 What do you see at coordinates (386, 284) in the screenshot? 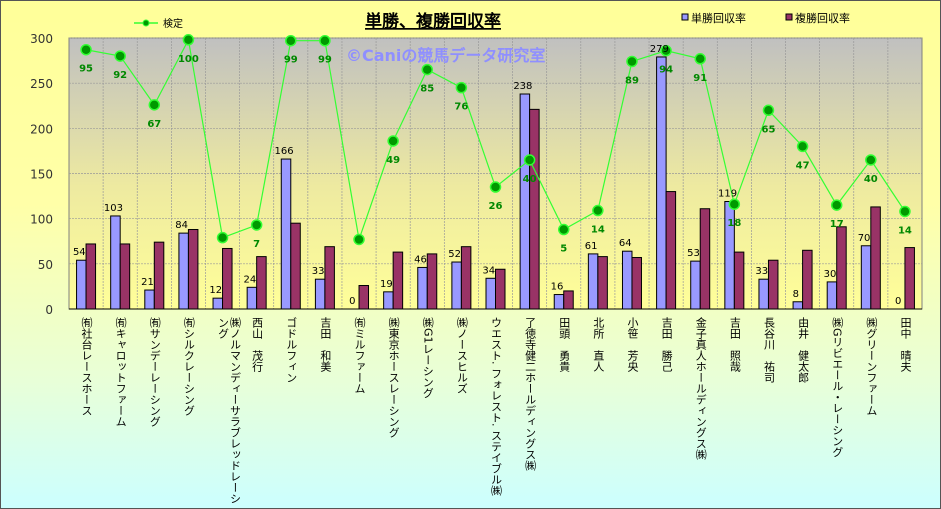
I see `data-label-tansho: 19` at bounding box center [386, 284].